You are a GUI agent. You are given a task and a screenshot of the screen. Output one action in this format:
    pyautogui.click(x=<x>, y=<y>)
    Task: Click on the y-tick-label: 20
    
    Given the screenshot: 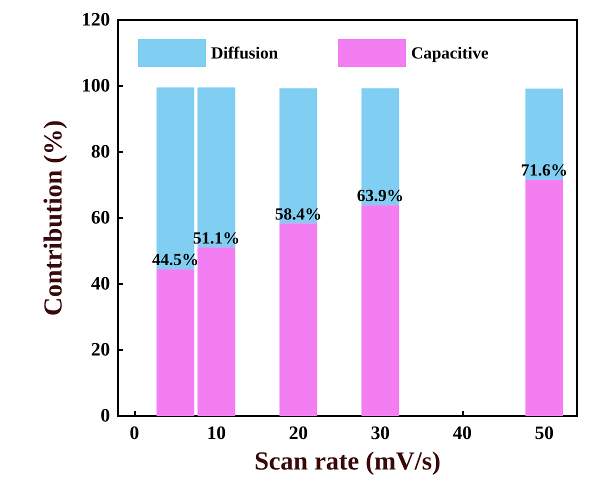 What is the action you would take?
    pyautogui.click(x=100, y=350)
    